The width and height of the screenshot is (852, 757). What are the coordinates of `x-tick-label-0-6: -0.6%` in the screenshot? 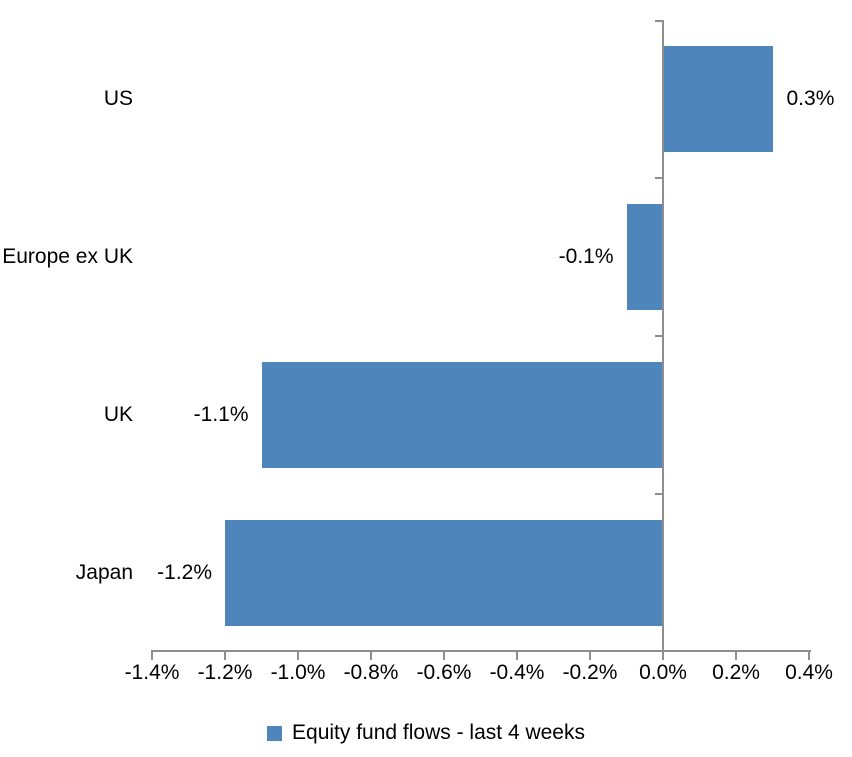 It's located at (444, 672).